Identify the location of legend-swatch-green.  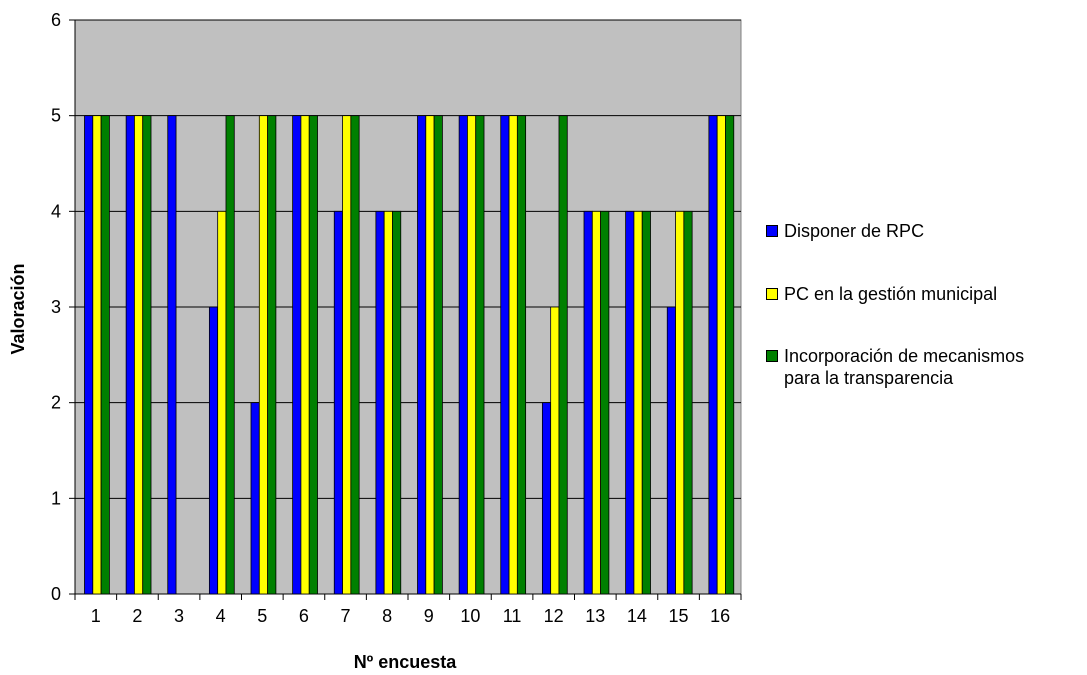
(772, 356).